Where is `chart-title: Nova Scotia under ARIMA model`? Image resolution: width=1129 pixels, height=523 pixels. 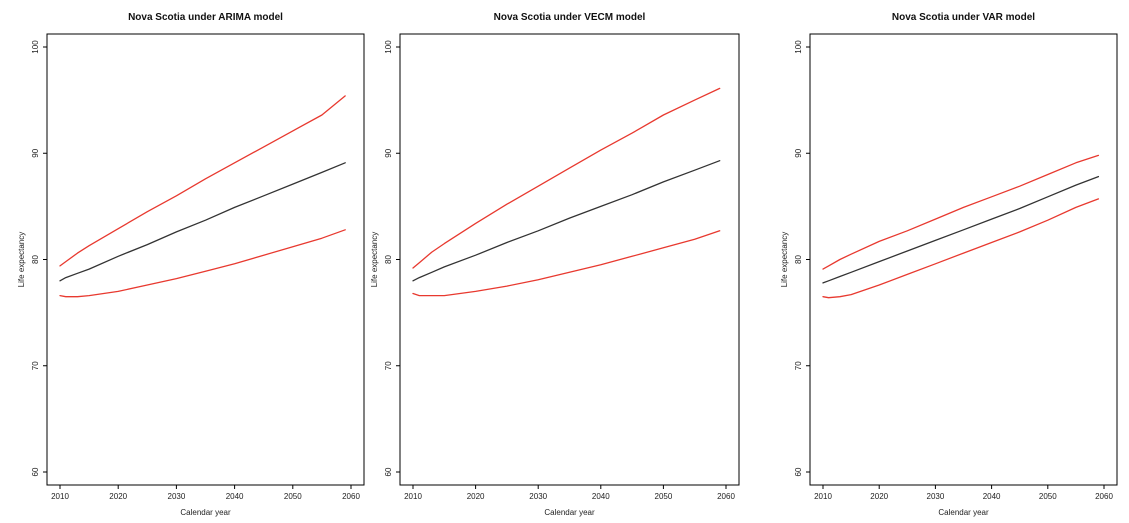
chart-title: Nova Scotia under ARIMA model is located at coordinates (205, 17).